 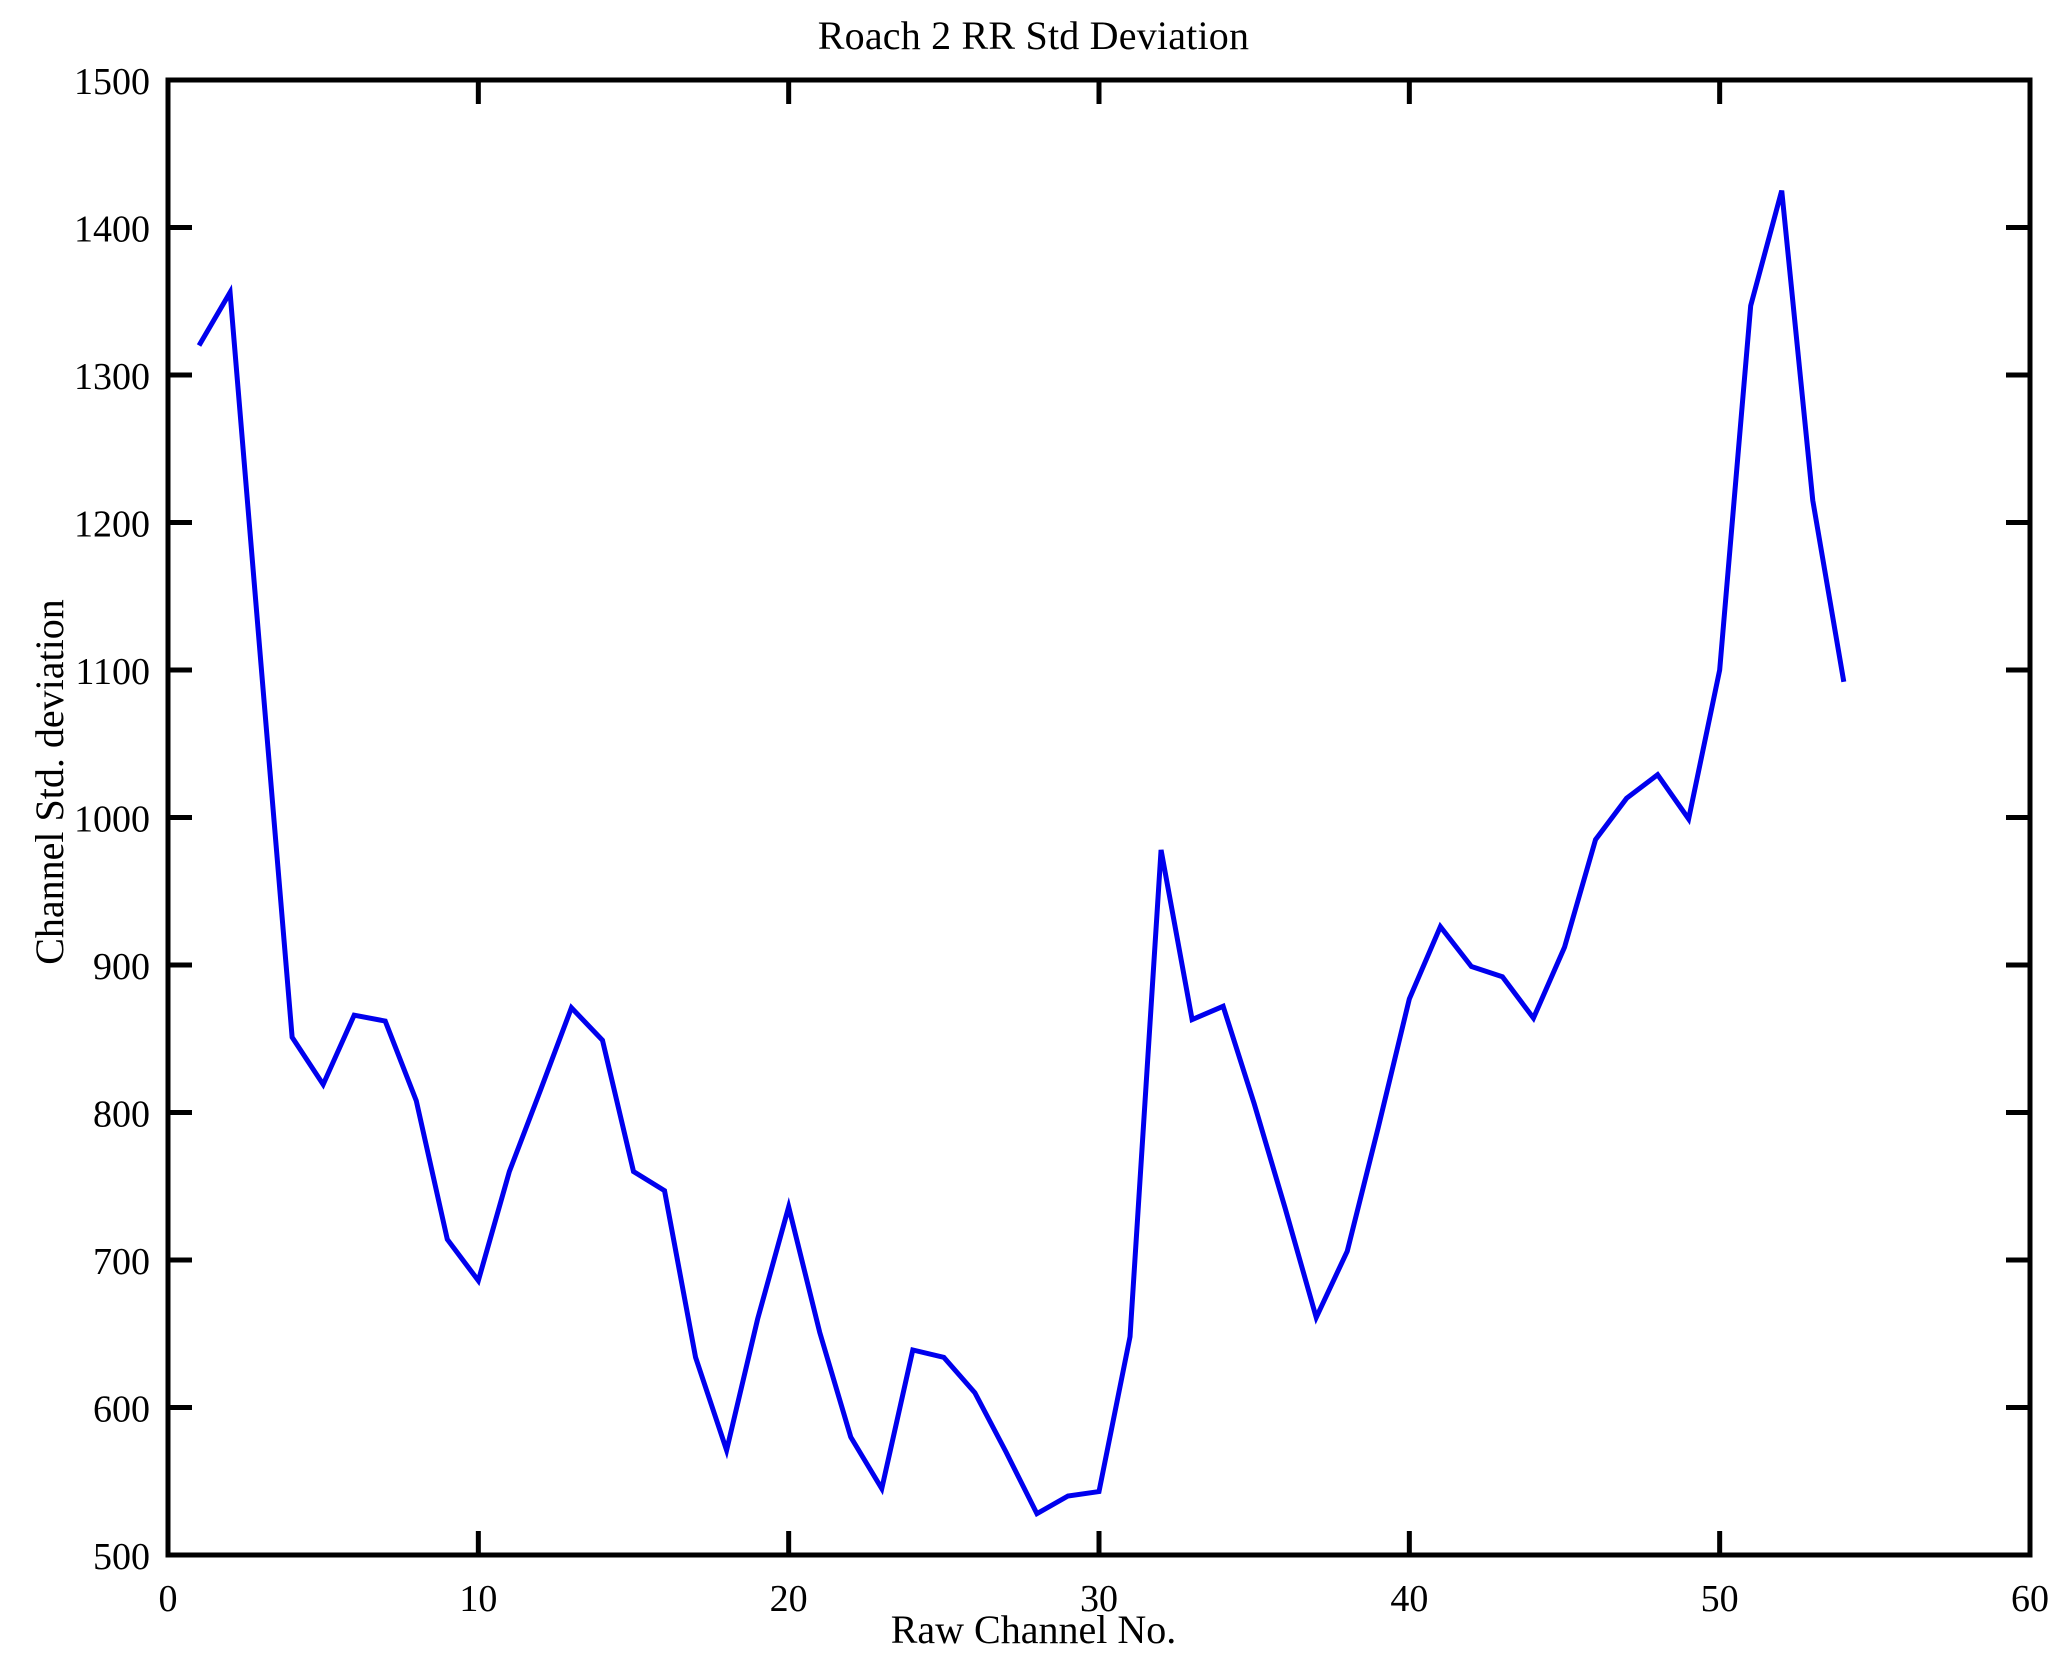 I want to click on svg-text: 900, so click(x=121, y=967).